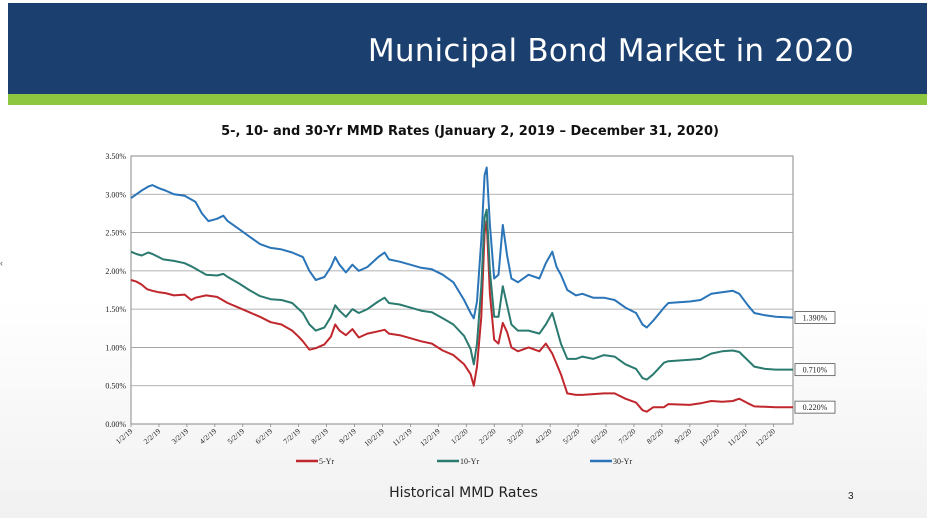 Image resolution: width=927 pixels, height=518 pixels. Describe the element at coordinates (374, 437) in the screenshot. I see `x-tick-label: 10/2/19` at that location.